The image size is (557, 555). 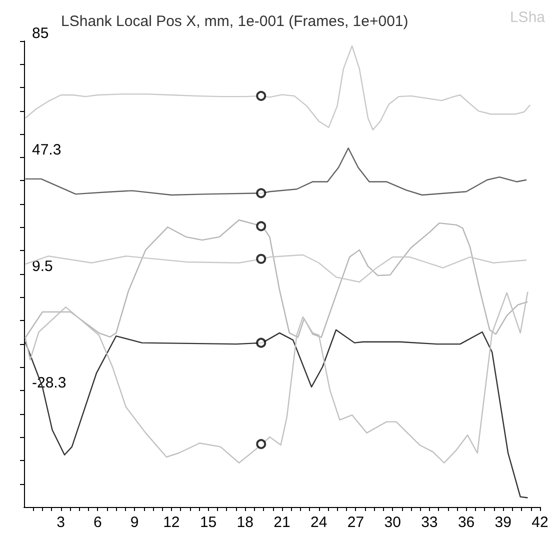 I want to click on x-tick-label: 39, so click(x=503, y=522).